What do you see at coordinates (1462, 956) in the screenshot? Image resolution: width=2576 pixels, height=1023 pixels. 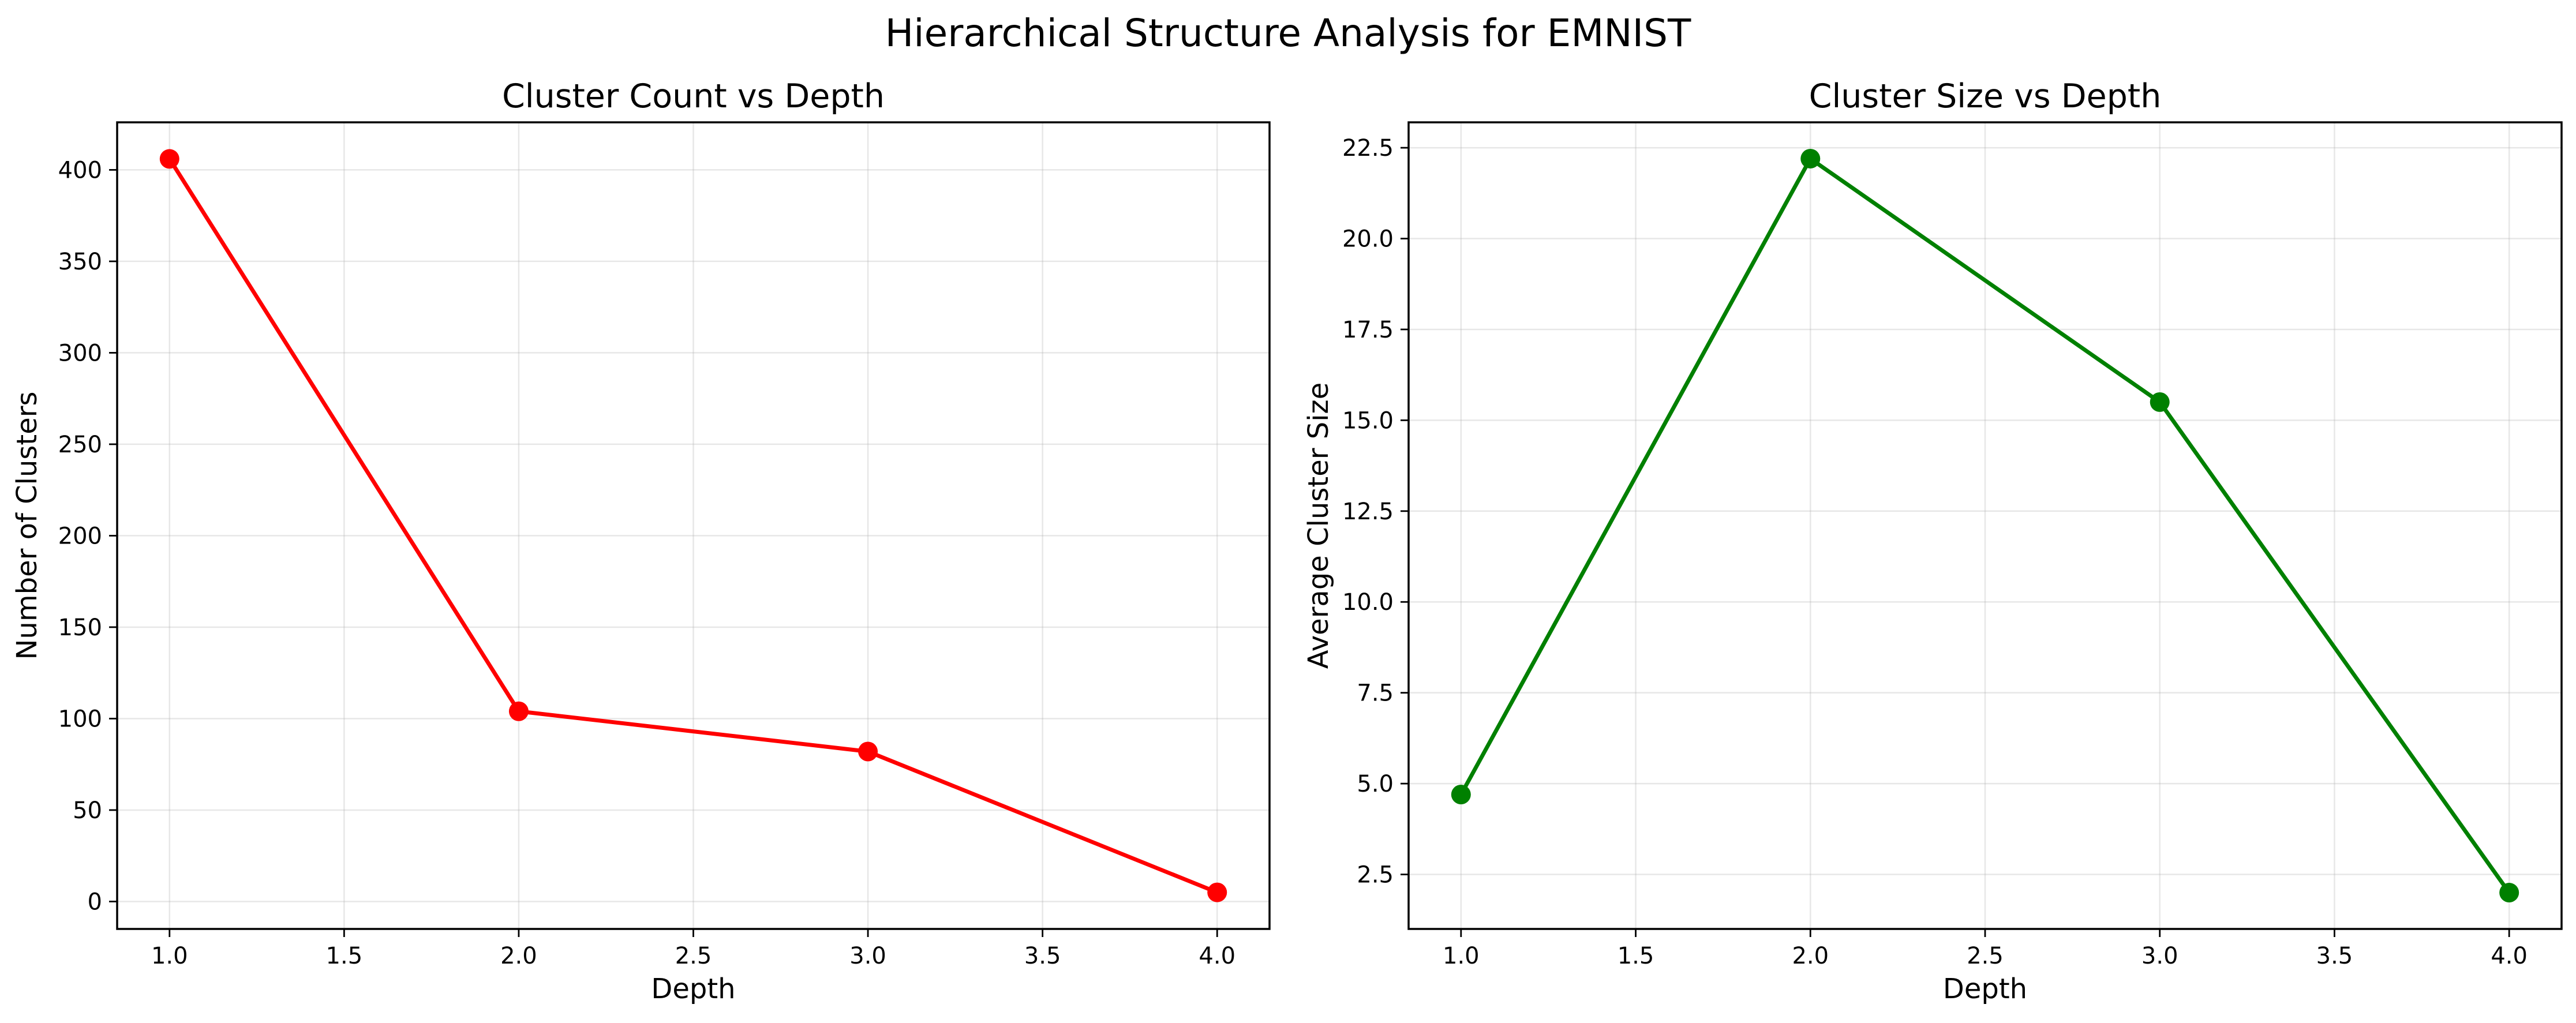 I see `chart-1-x-tick-label-0: 1.0` at bounding box center [1462, 956].